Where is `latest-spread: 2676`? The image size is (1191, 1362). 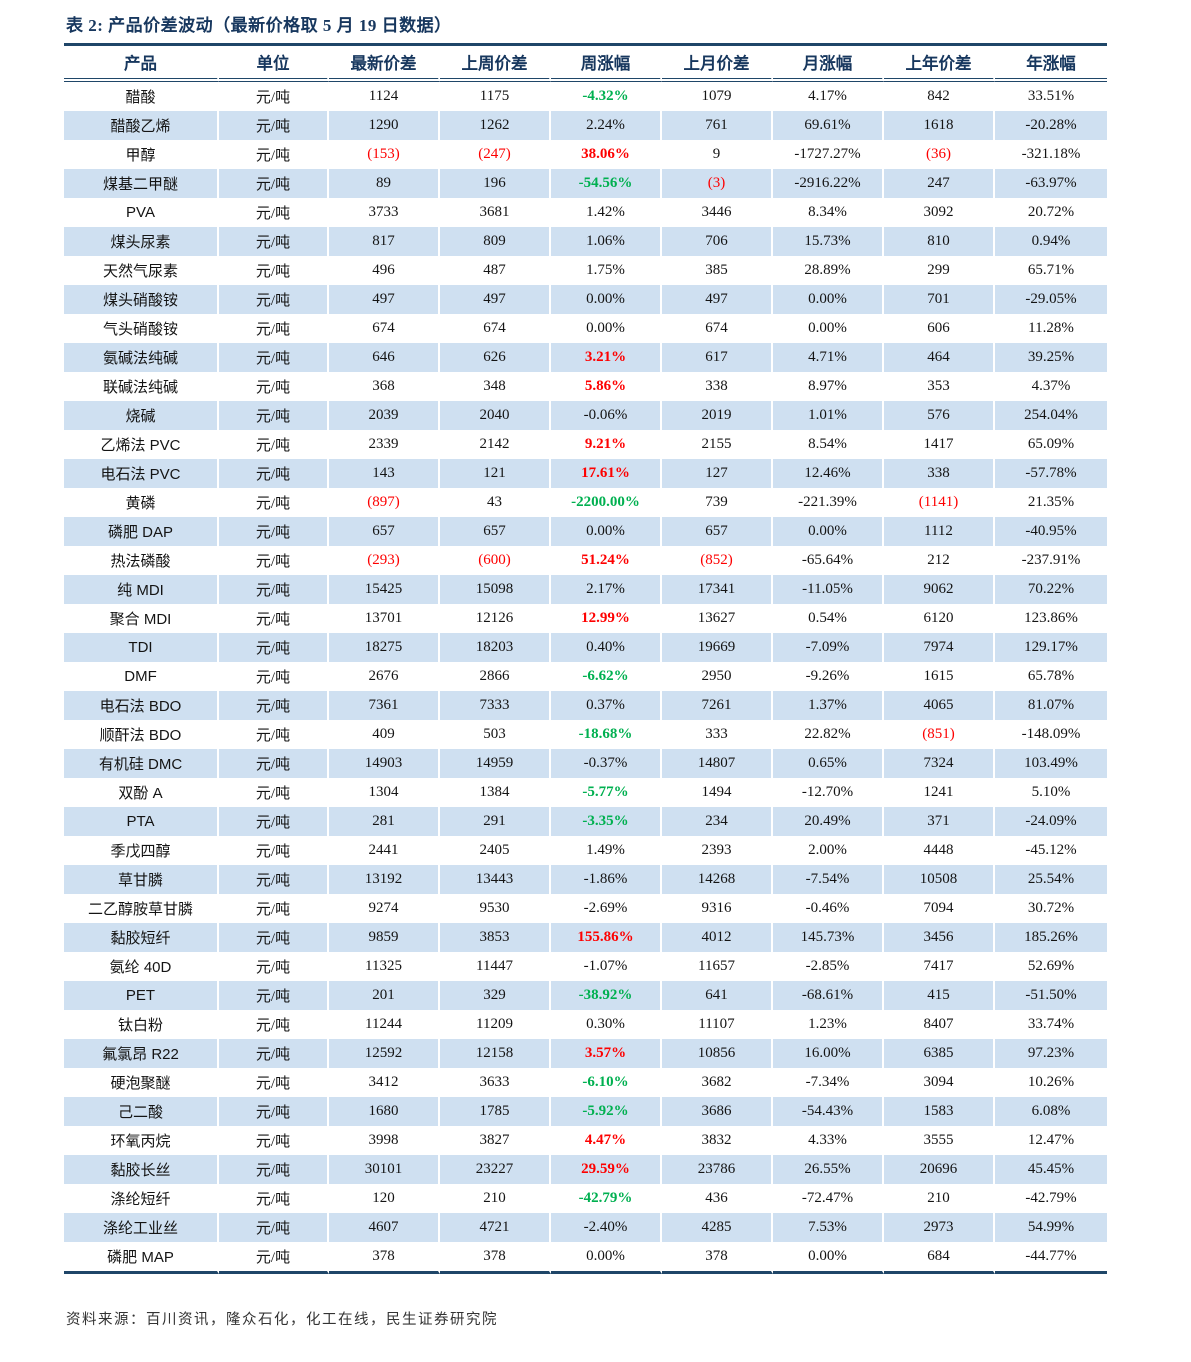 latest-spread: 2676 is located at coordinates (384, 676).